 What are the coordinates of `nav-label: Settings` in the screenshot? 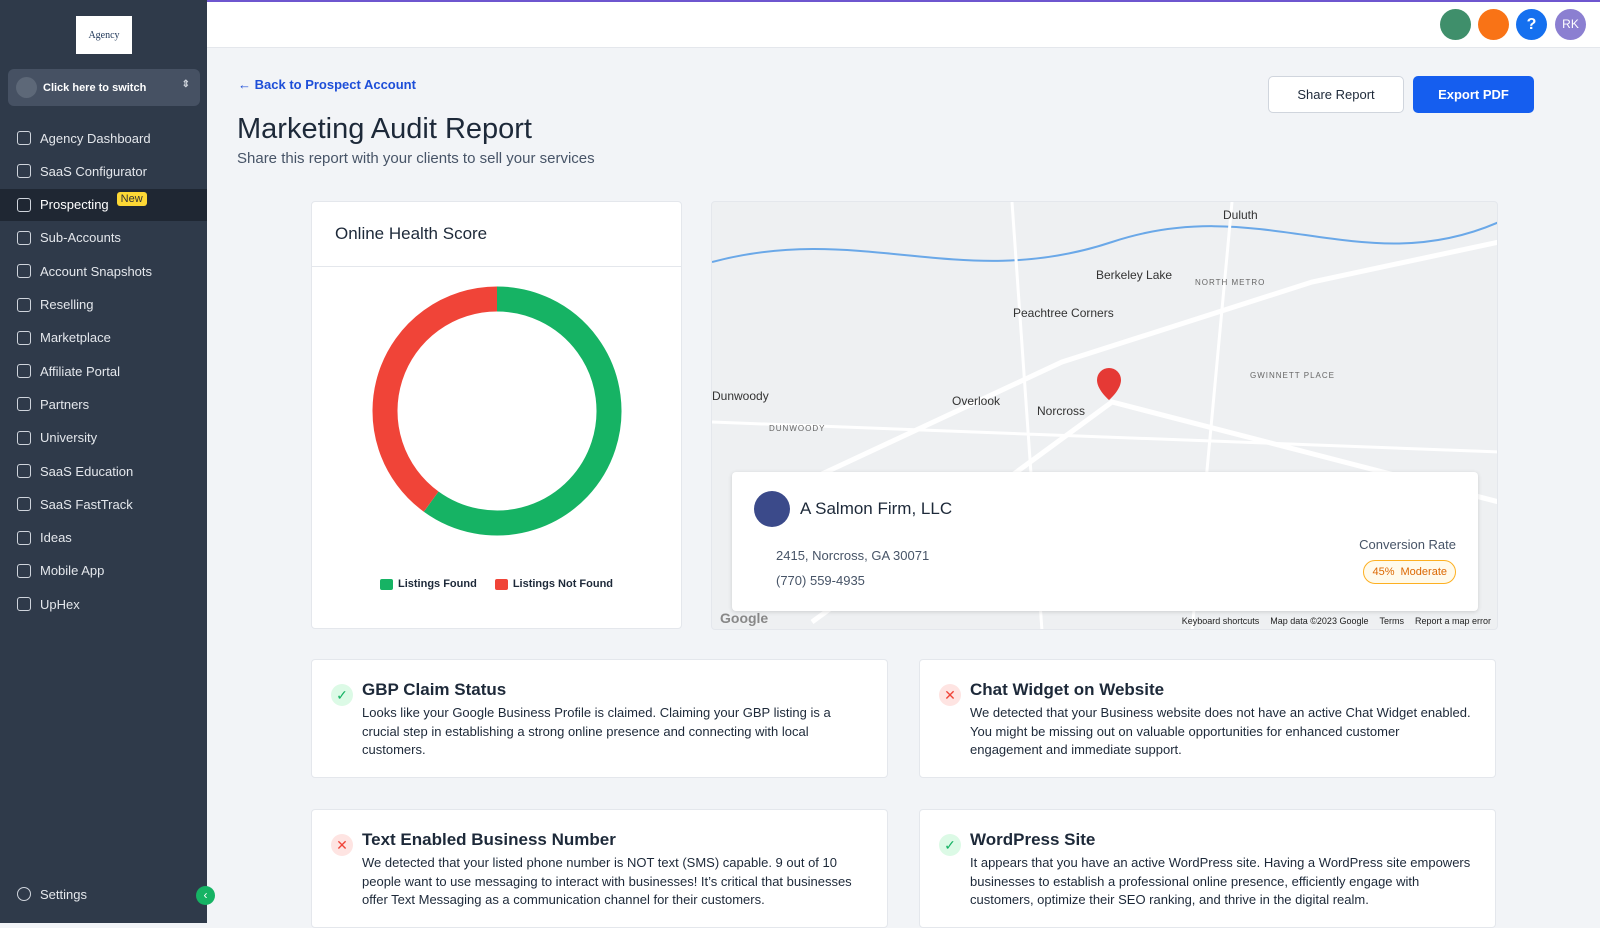 It's located at (63, 894).